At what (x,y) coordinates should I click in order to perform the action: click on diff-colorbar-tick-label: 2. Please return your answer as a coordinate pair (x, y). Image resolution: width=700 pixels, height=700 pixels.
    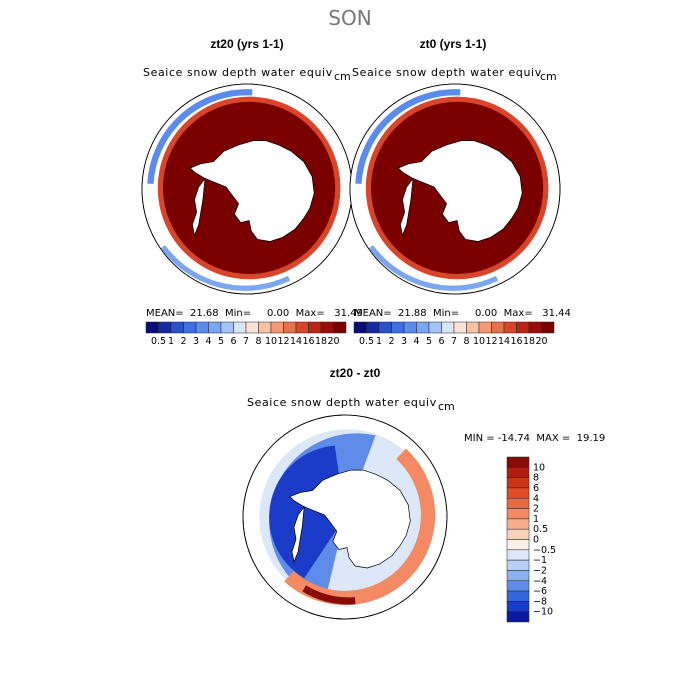
    Looking at the image, I should click on (536, 509).